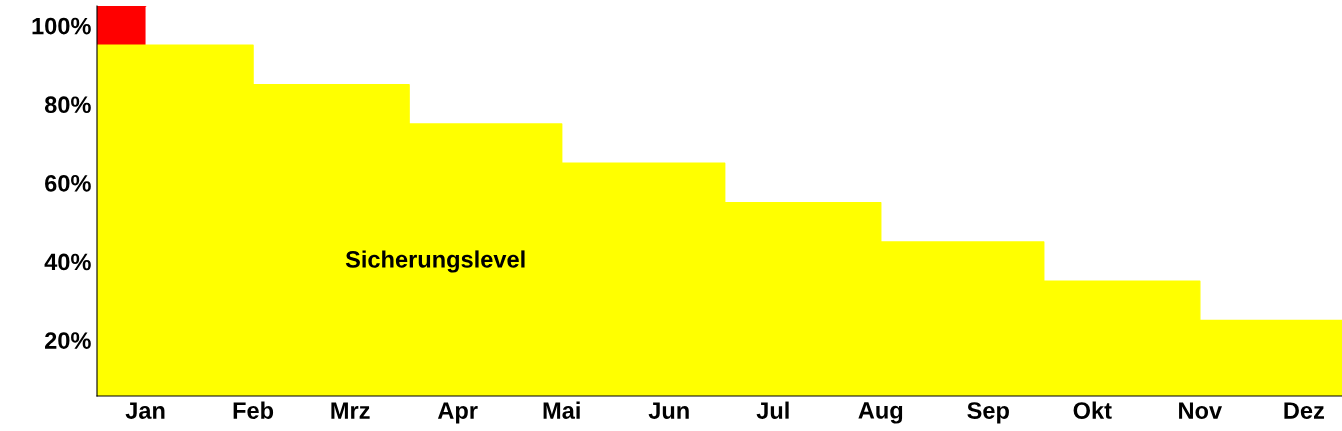 This screenshot has height=431, width=1342. I want to click on x-tick-label: Aug, so click(880, 413).